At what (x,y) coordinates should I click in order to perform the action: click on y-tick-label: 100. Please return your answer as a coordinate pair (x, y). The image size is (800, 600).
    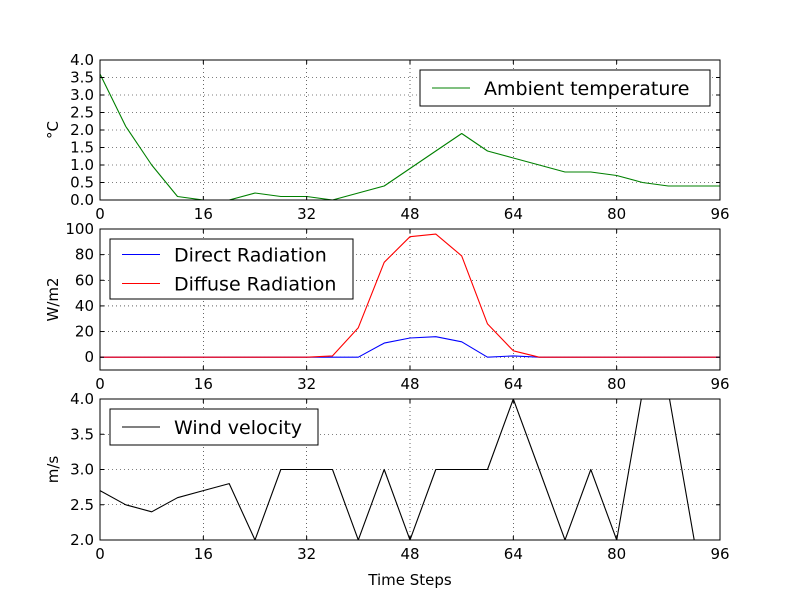
    Looking at the image, I should click on (79, 229).